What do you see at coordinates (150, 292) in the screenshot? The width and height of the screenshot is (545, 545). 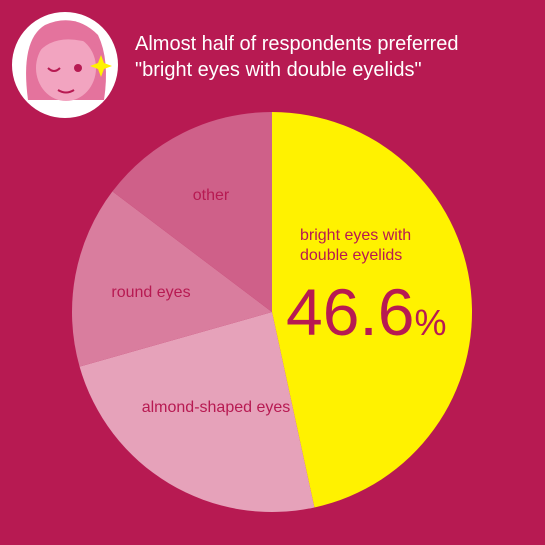 I see `slice-label: round eyes` at bounding box center [150, 292].